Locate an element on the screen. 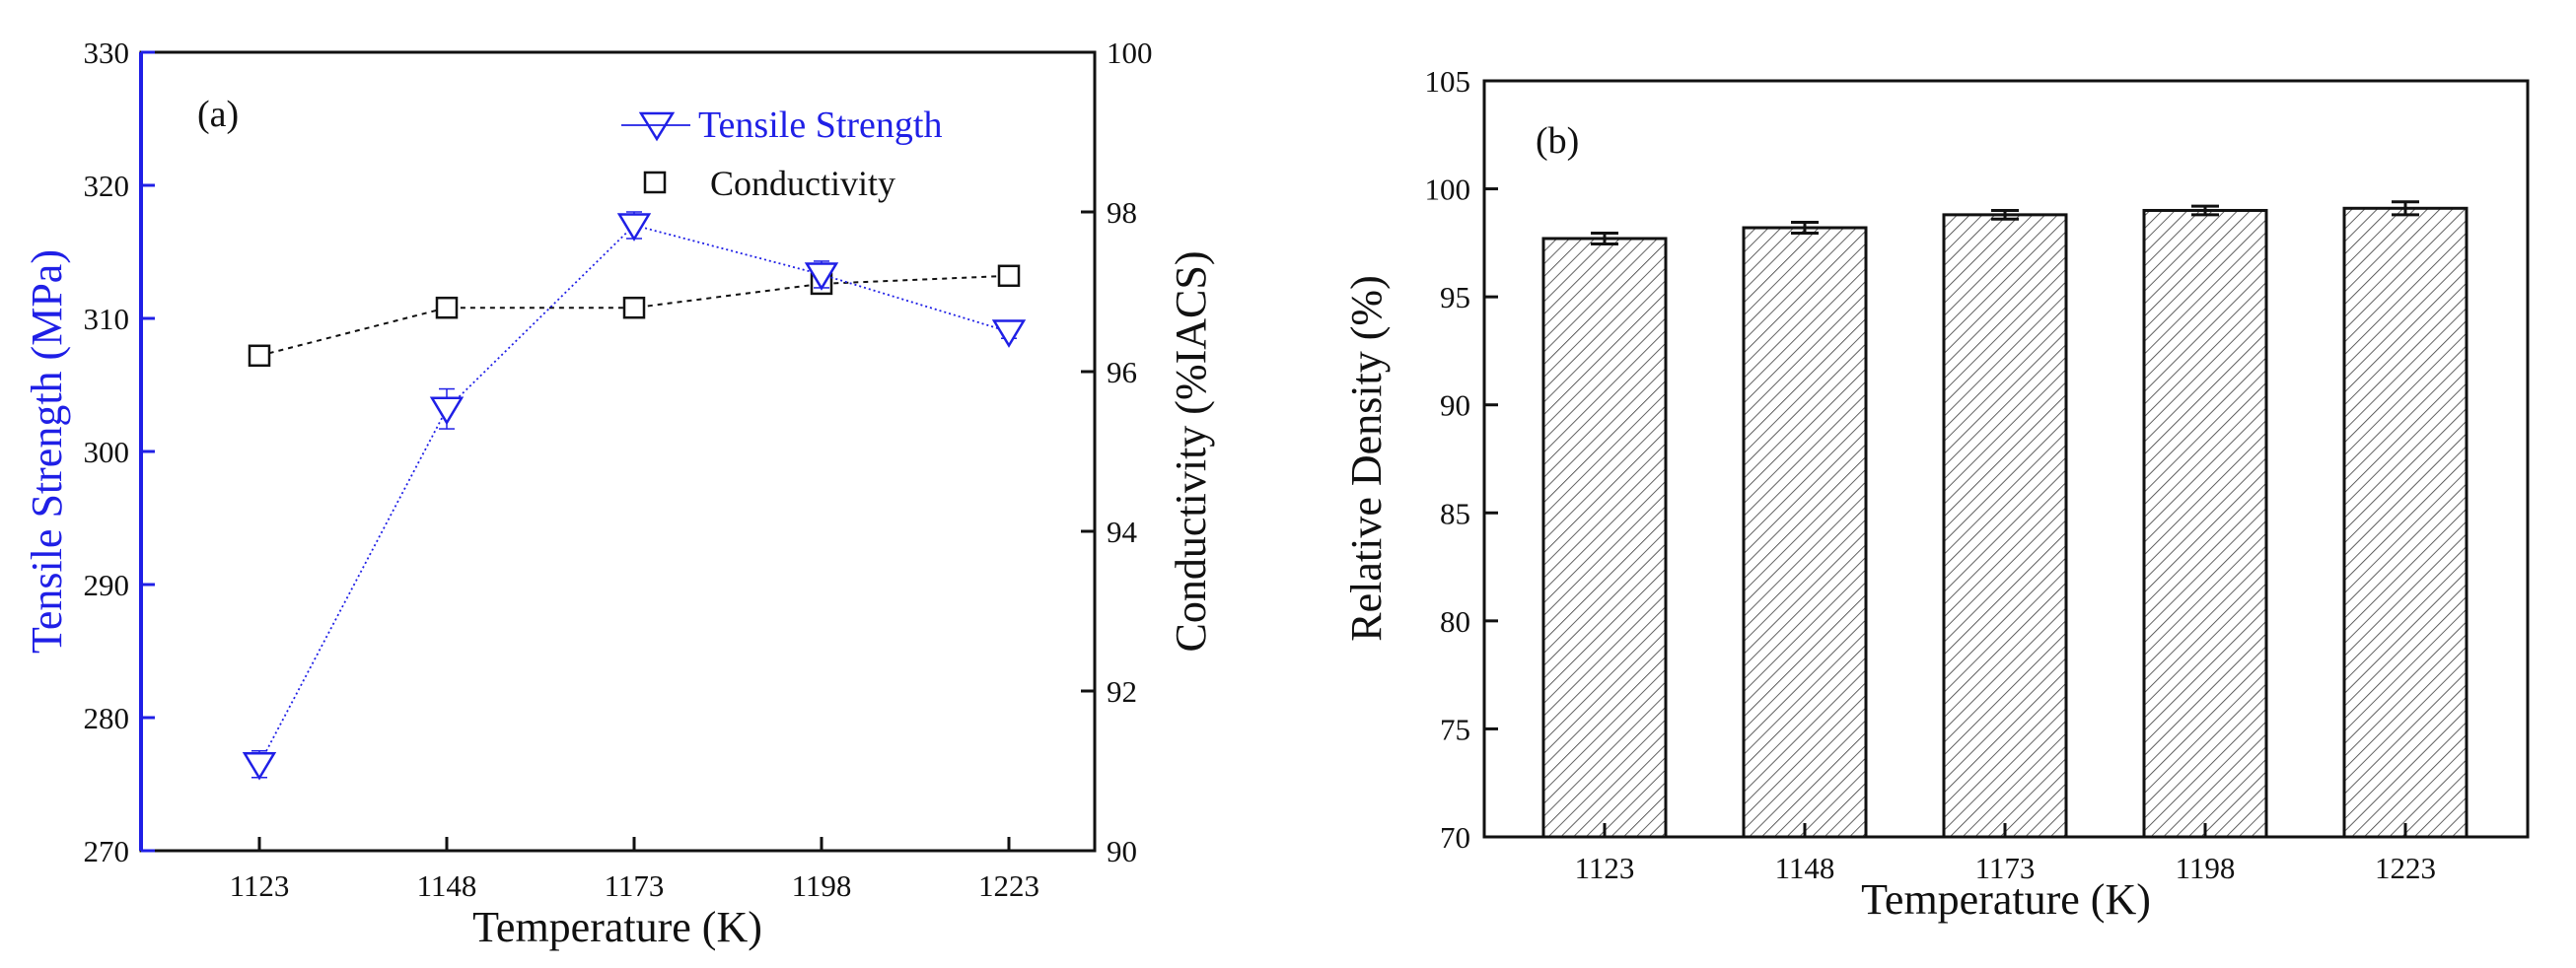 The width and height of the screenshot is (2576, 968). x-axis-title-b: Temperature (K) is located at coordinates (2006, 899).